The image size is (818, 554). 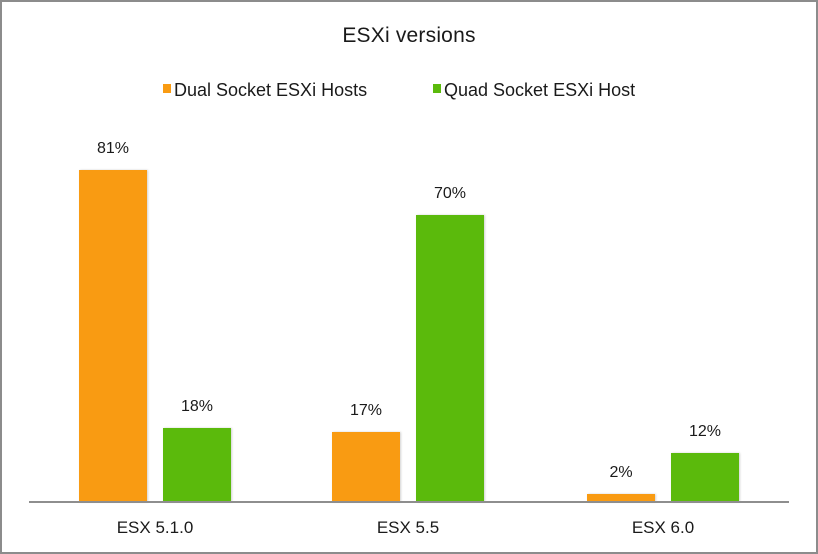 I want to click on data-label: 81%, so click(x=113, y=148).